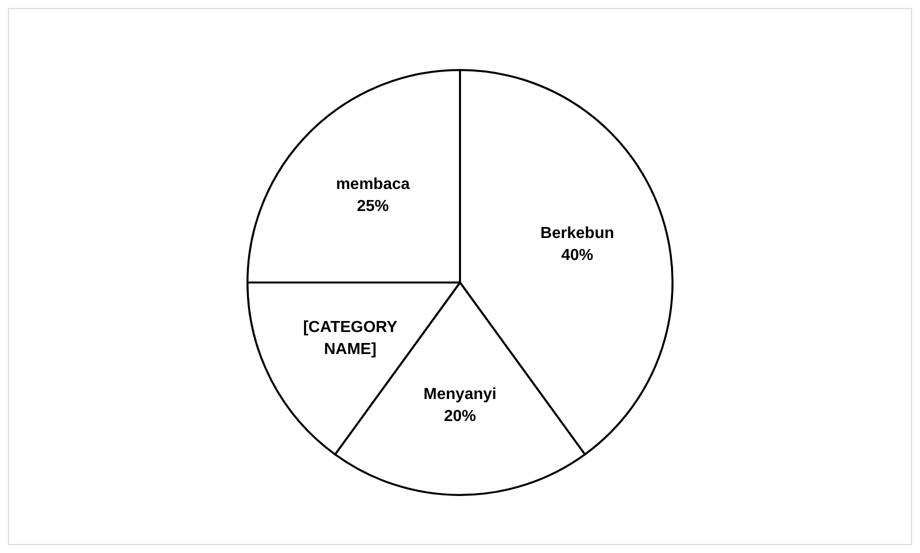  What do you see at coordinates (577, 255) in the screenshot?
I see `data-label: 40%` at bounding box center [577, 255].